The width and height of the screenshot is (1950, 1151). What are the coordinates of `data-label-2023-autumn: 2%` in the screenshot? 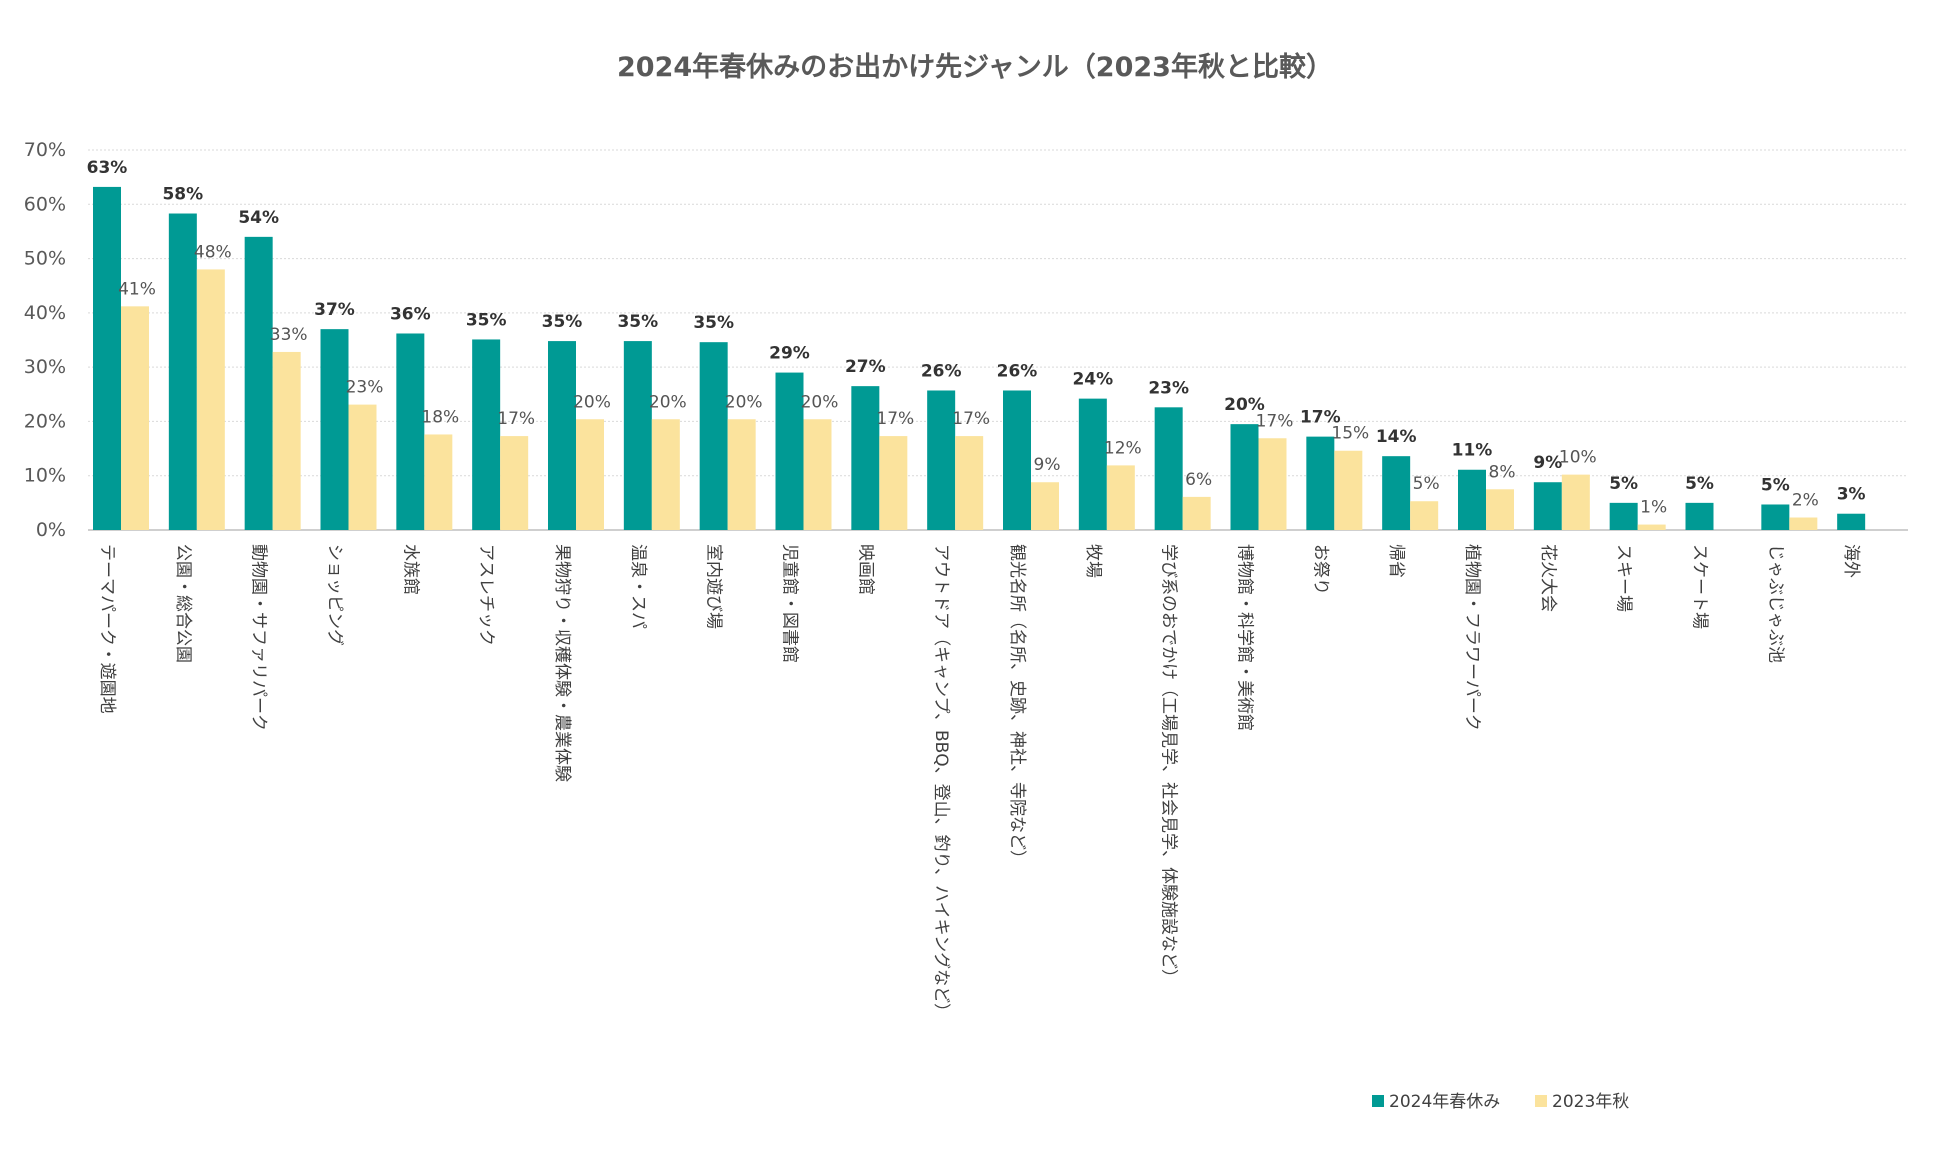 It's located at (1805, 501).